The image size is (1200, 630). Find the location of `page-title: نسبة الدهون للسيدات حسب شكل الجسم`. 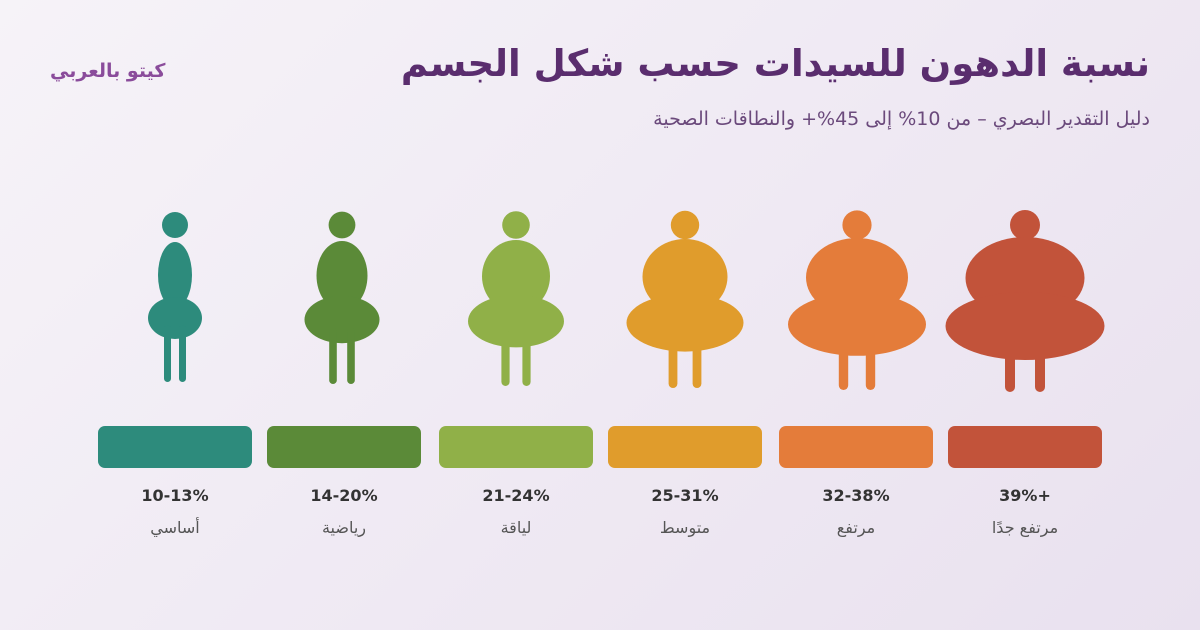

page-title: نسبة الدهون للسيدات حسب شكل الجسم is located at coordinates (775, 63).